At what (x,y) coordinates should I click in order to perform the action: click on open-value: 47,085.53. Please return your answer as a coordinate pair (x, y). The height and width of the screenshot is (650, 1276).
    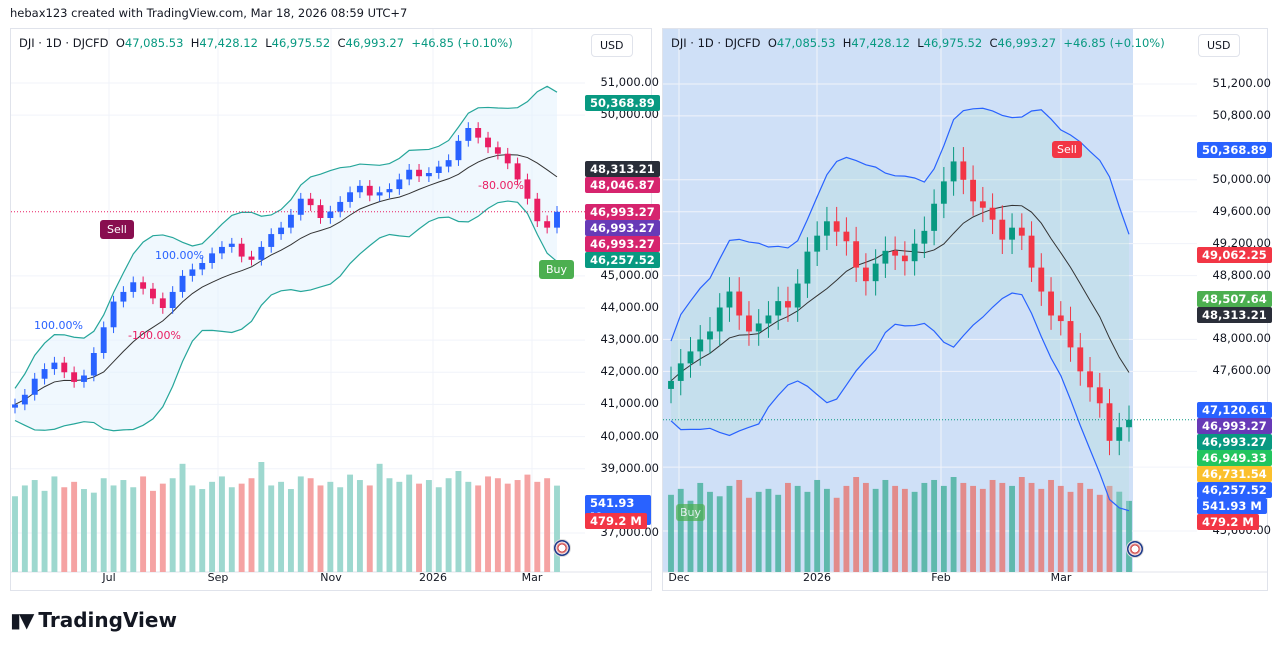
    Looking at the image, I should click on (806, 43).